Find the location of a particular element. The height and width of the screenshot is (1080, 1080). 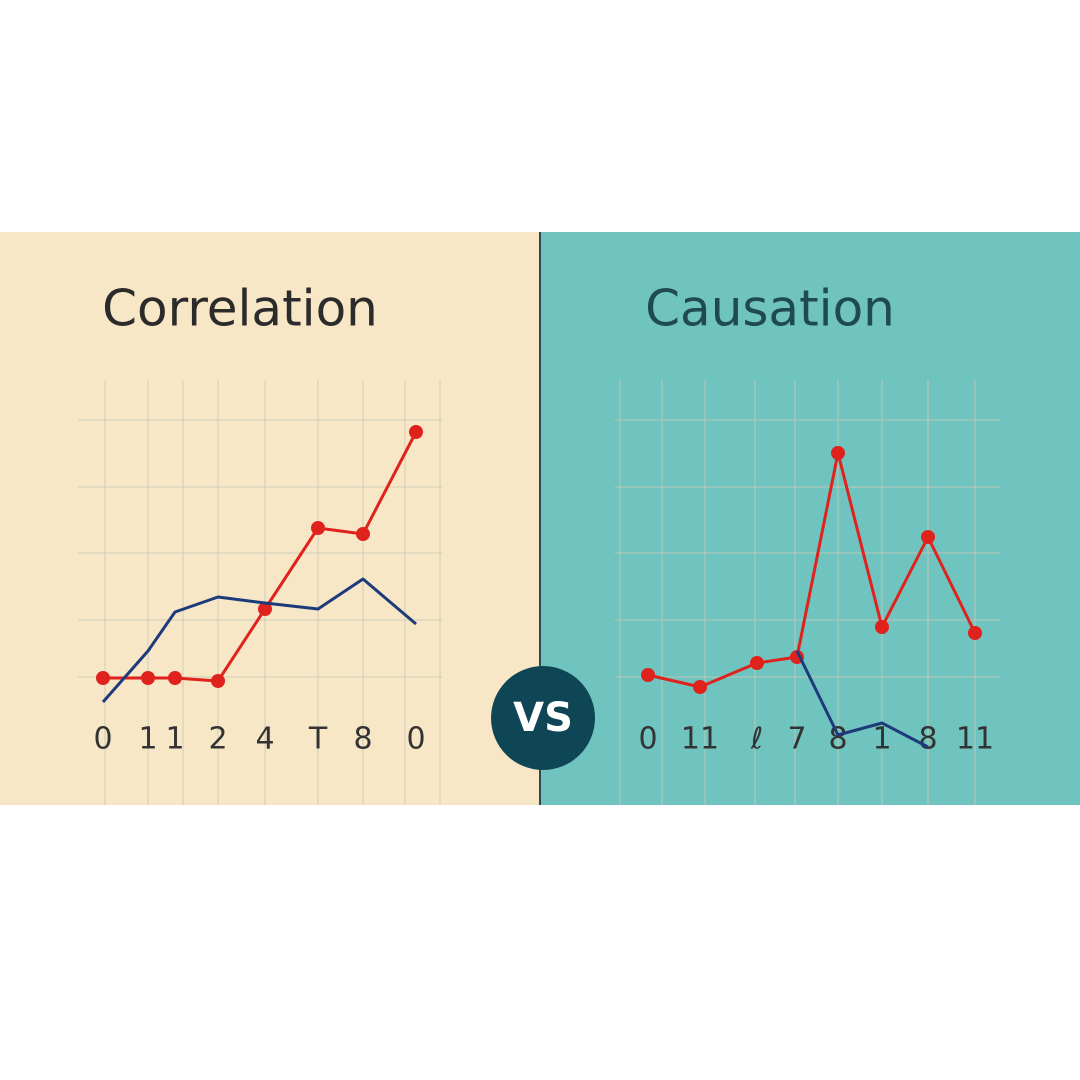

chart-title: Causation is located at coordinates (770, 309).